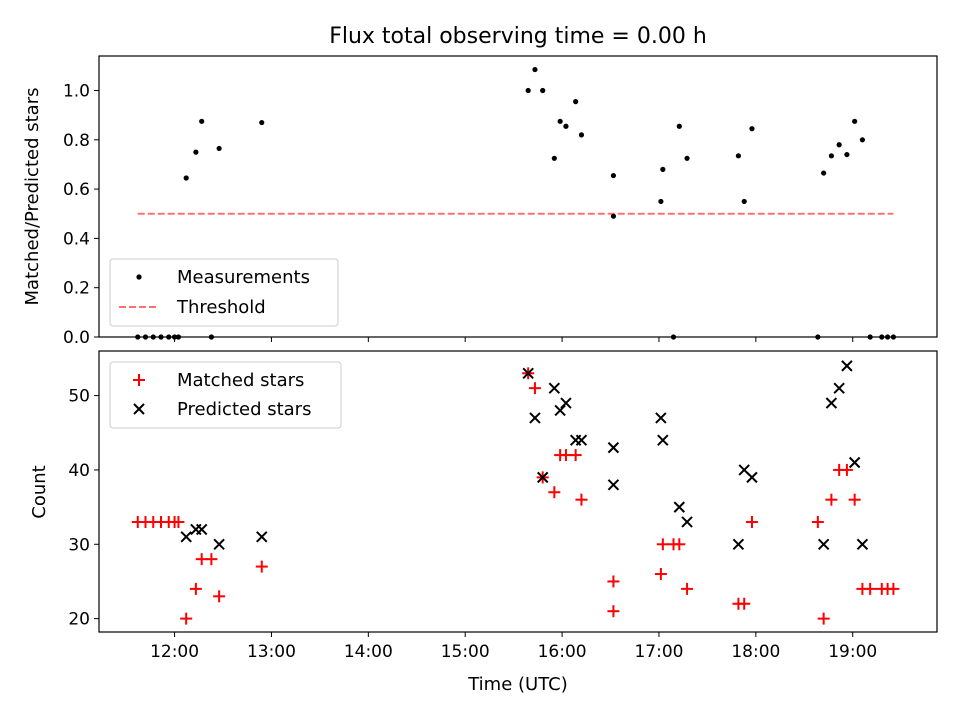  Describe the element at coordinates (221, 307) in the screenshot. I see `legend-threshold-label: Threshold` at that location.